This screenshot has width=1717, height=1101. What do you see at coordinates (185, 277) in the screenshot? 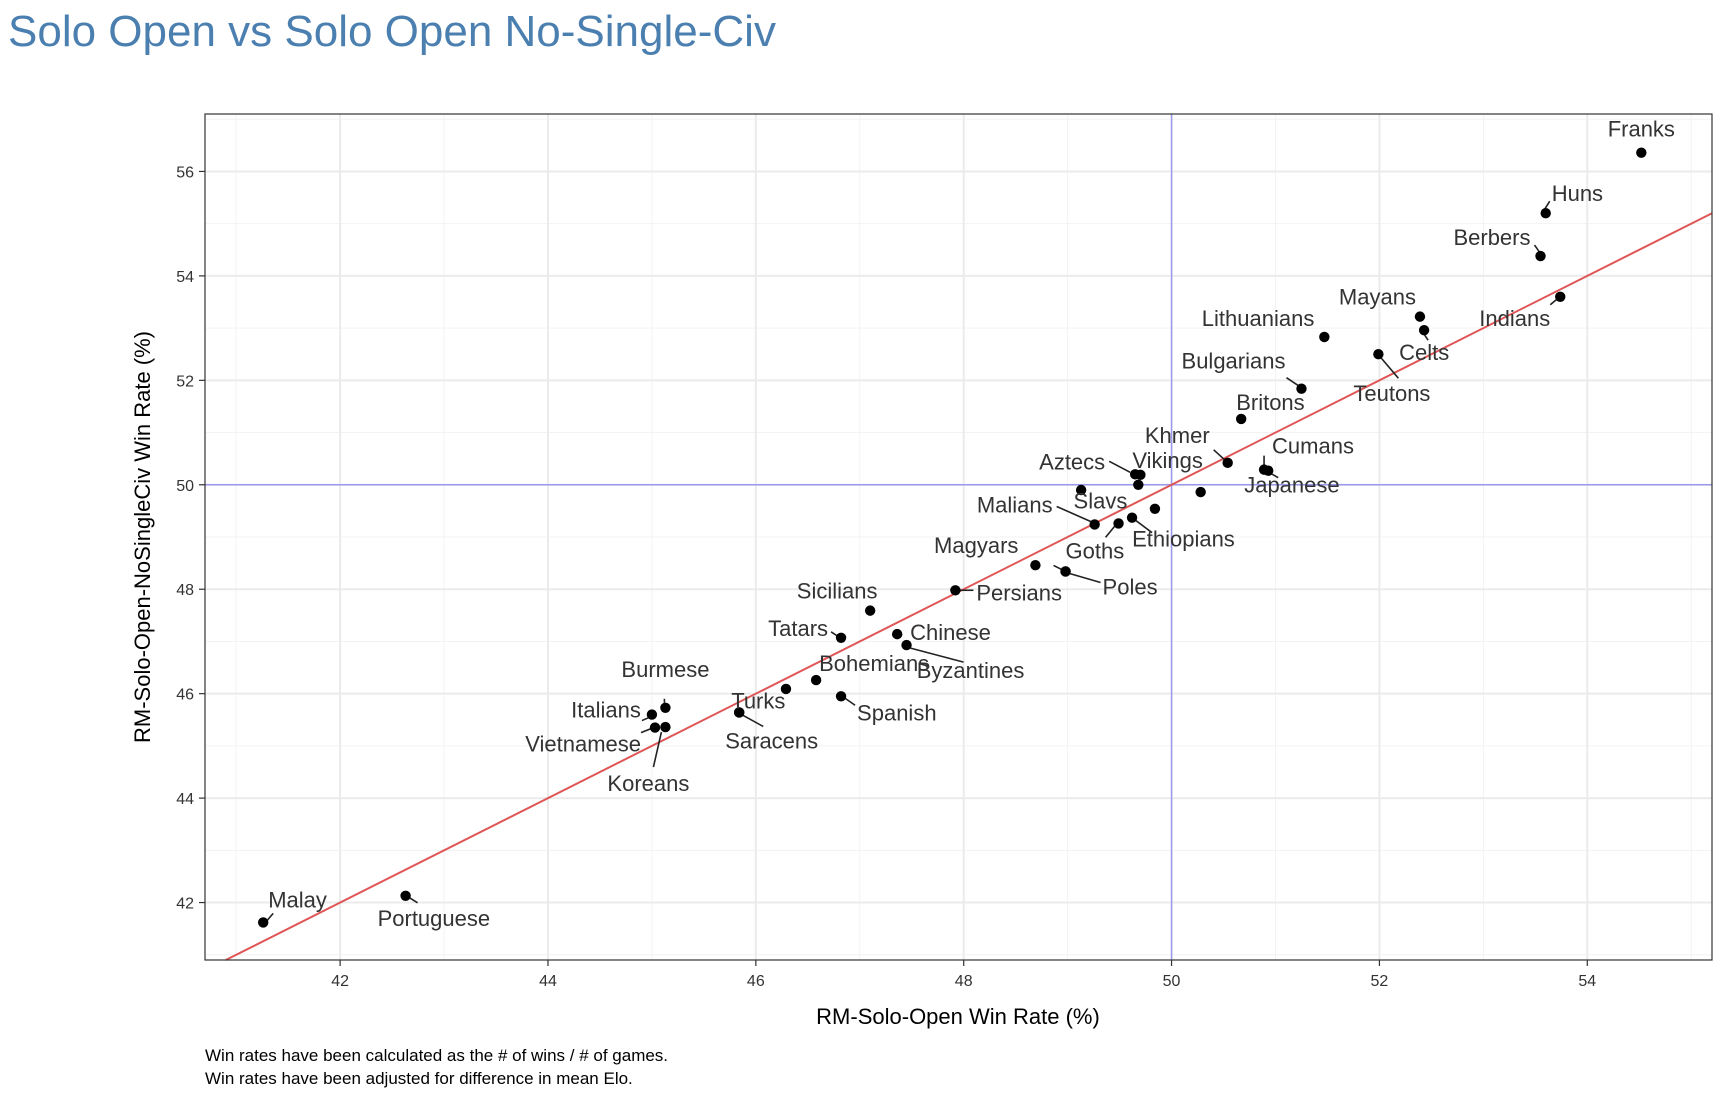
I see `y-tick-label: 54` at bounding box center [185, 277].